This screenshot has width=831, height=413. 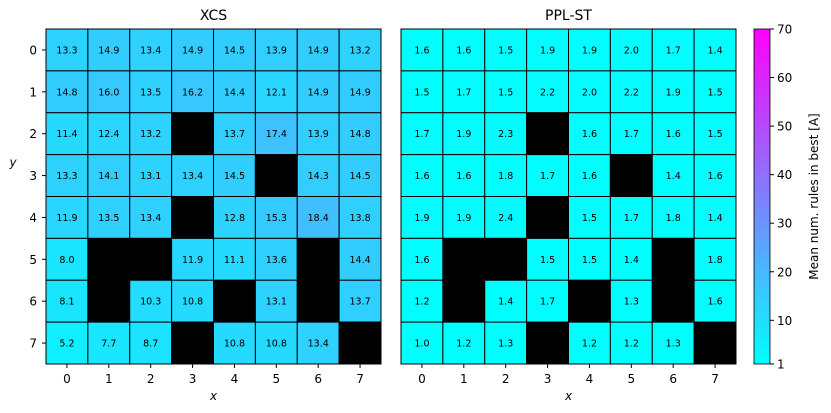 What do you see at coordinates (422, 379) in the screenshot?
I see `x-tick-label: 0` at bounding box center [422, 379].